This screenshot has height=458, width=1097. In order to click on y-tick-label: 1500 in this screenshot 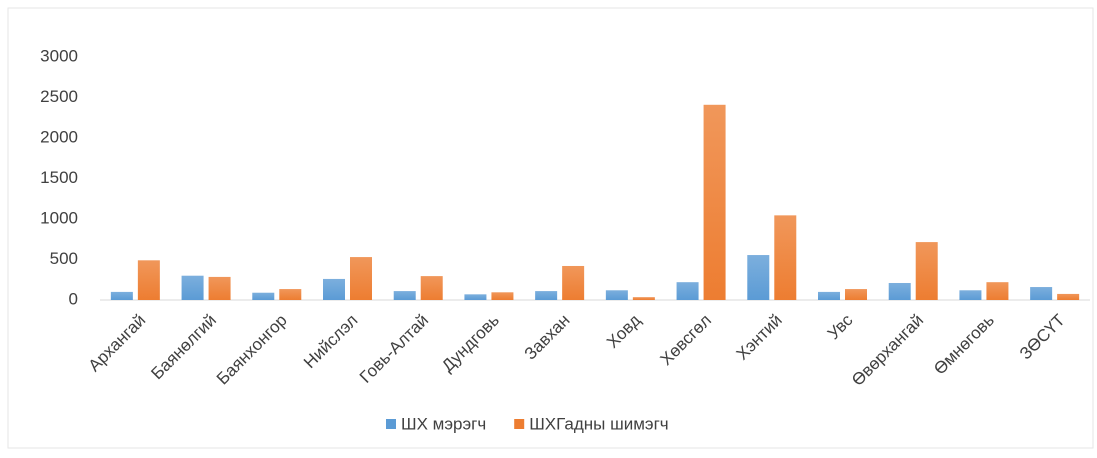, I will do `click(59, 177)`.